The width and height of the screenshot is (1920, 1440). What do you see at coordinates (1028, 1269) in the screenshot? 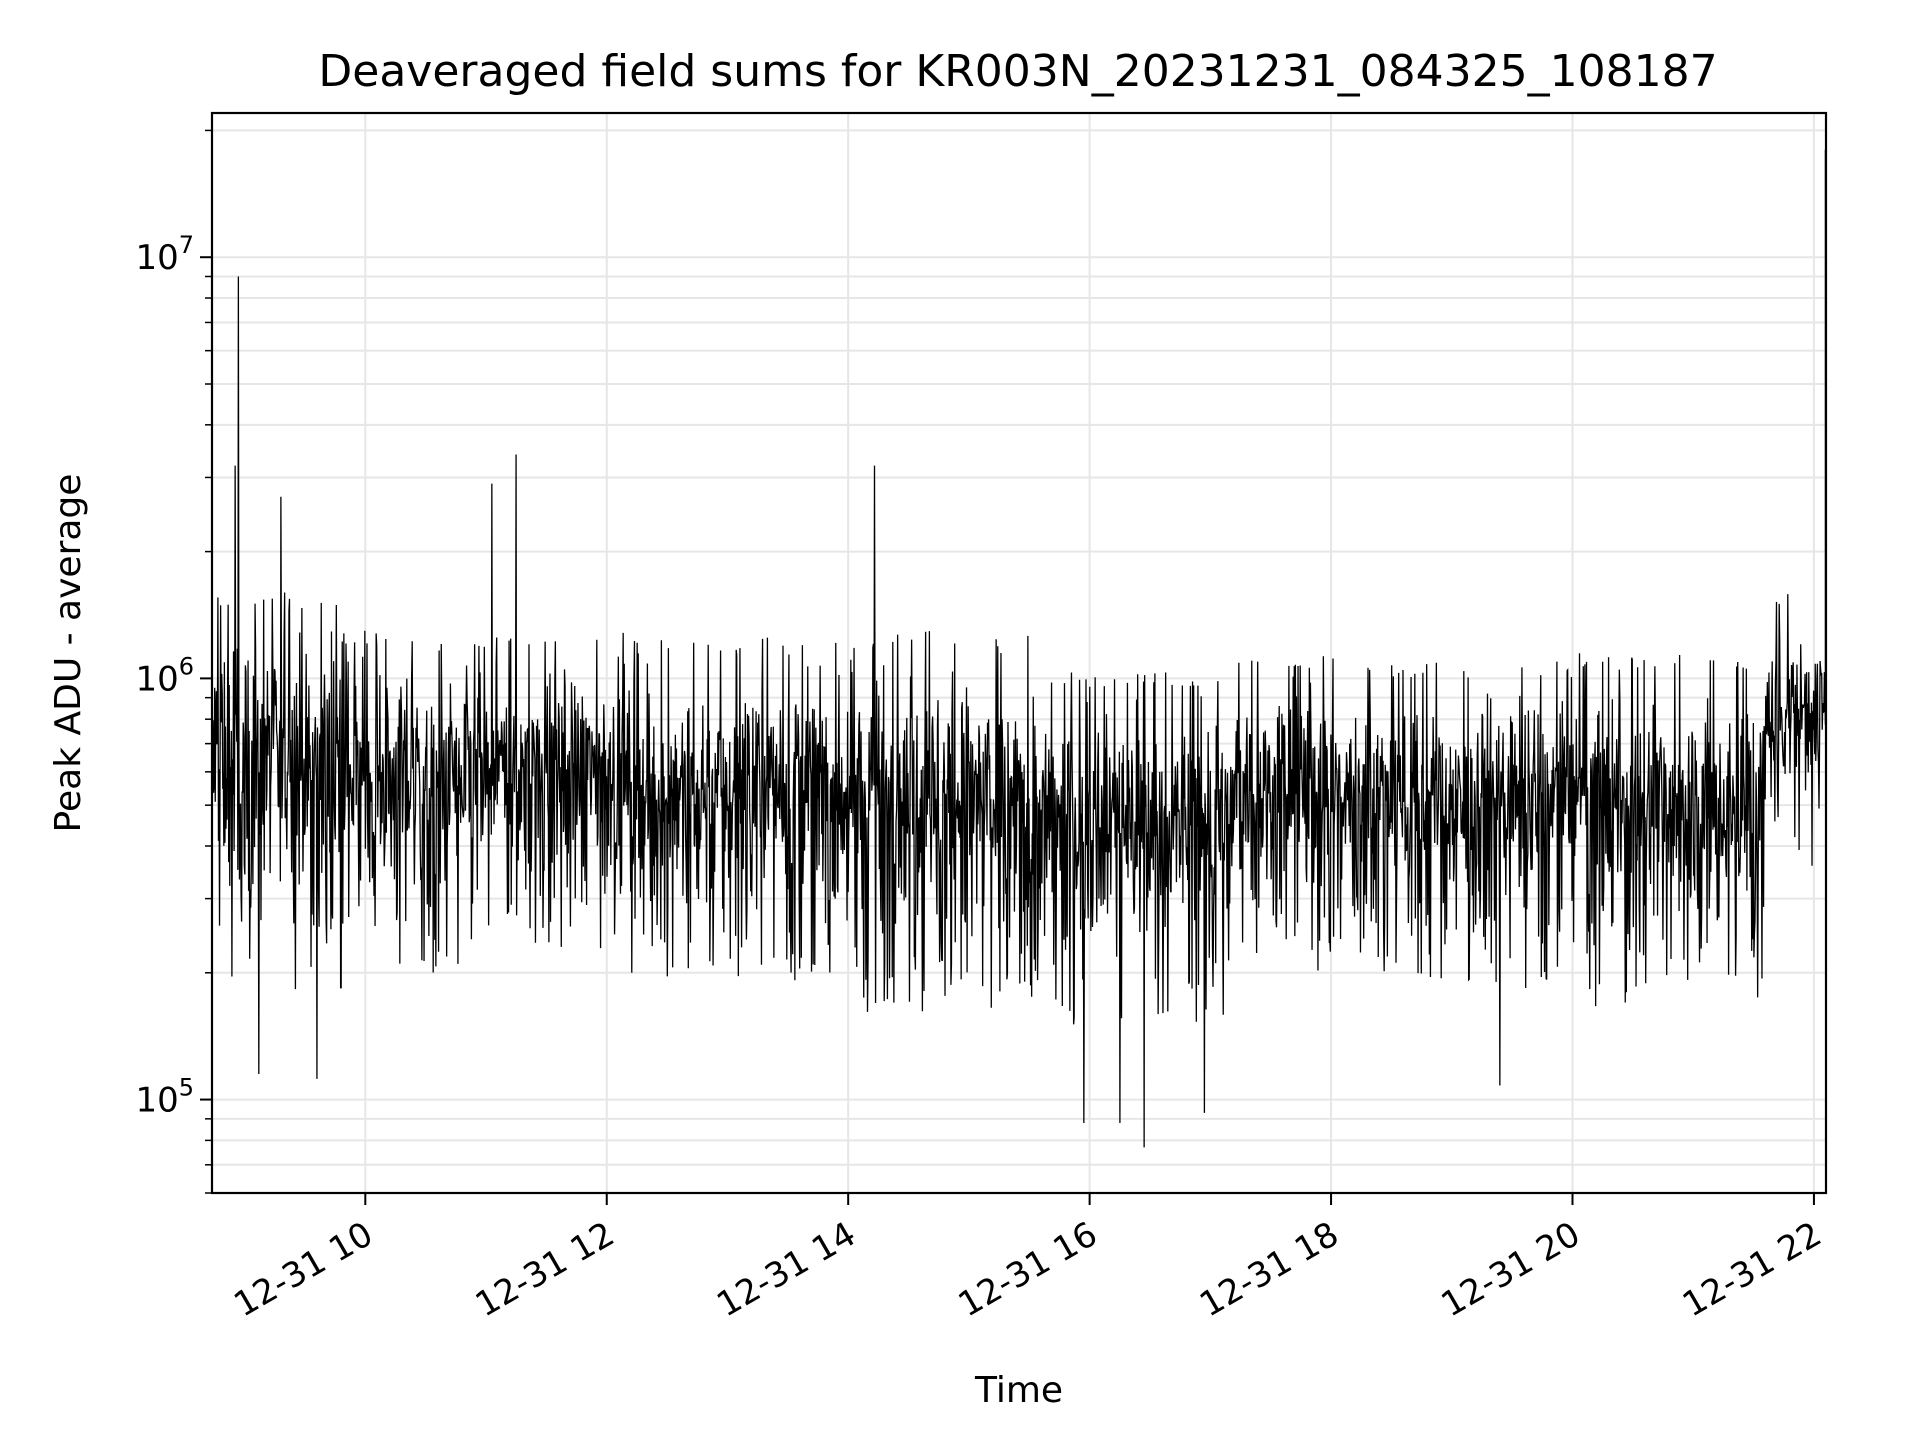
I see `x-tick-label: 12-31 16` at bounding box center [1028, 1269].